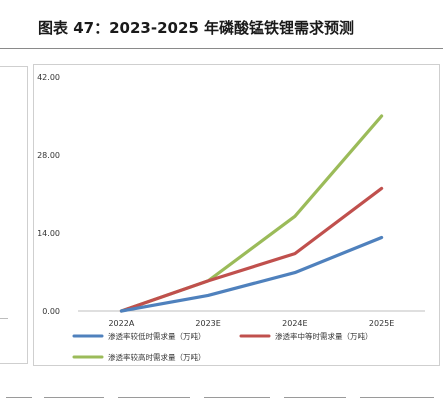 The height and width of the screenshot is (402, 443). Describe the element at coordinates (207, 323) in the screenshot. I see `x-tick-label: 2023E` at that location.